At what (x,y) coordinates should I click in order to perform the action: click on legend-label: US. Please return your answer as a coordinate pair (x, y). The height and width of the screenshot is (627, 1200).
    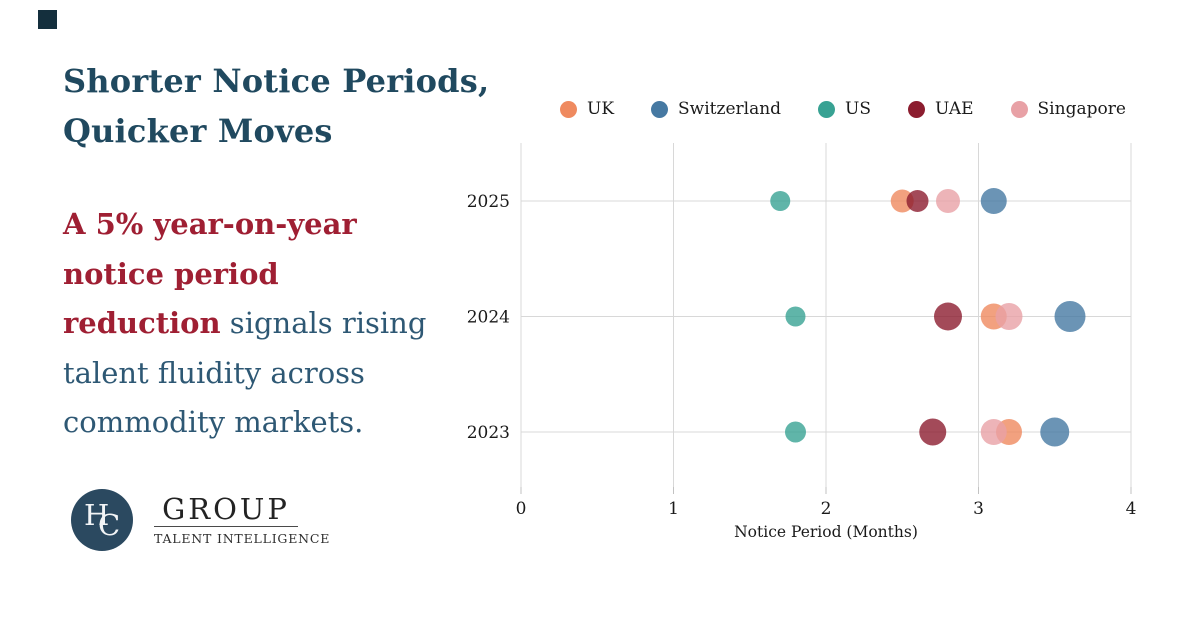
    Looking at the image, I should click on (858, 109).